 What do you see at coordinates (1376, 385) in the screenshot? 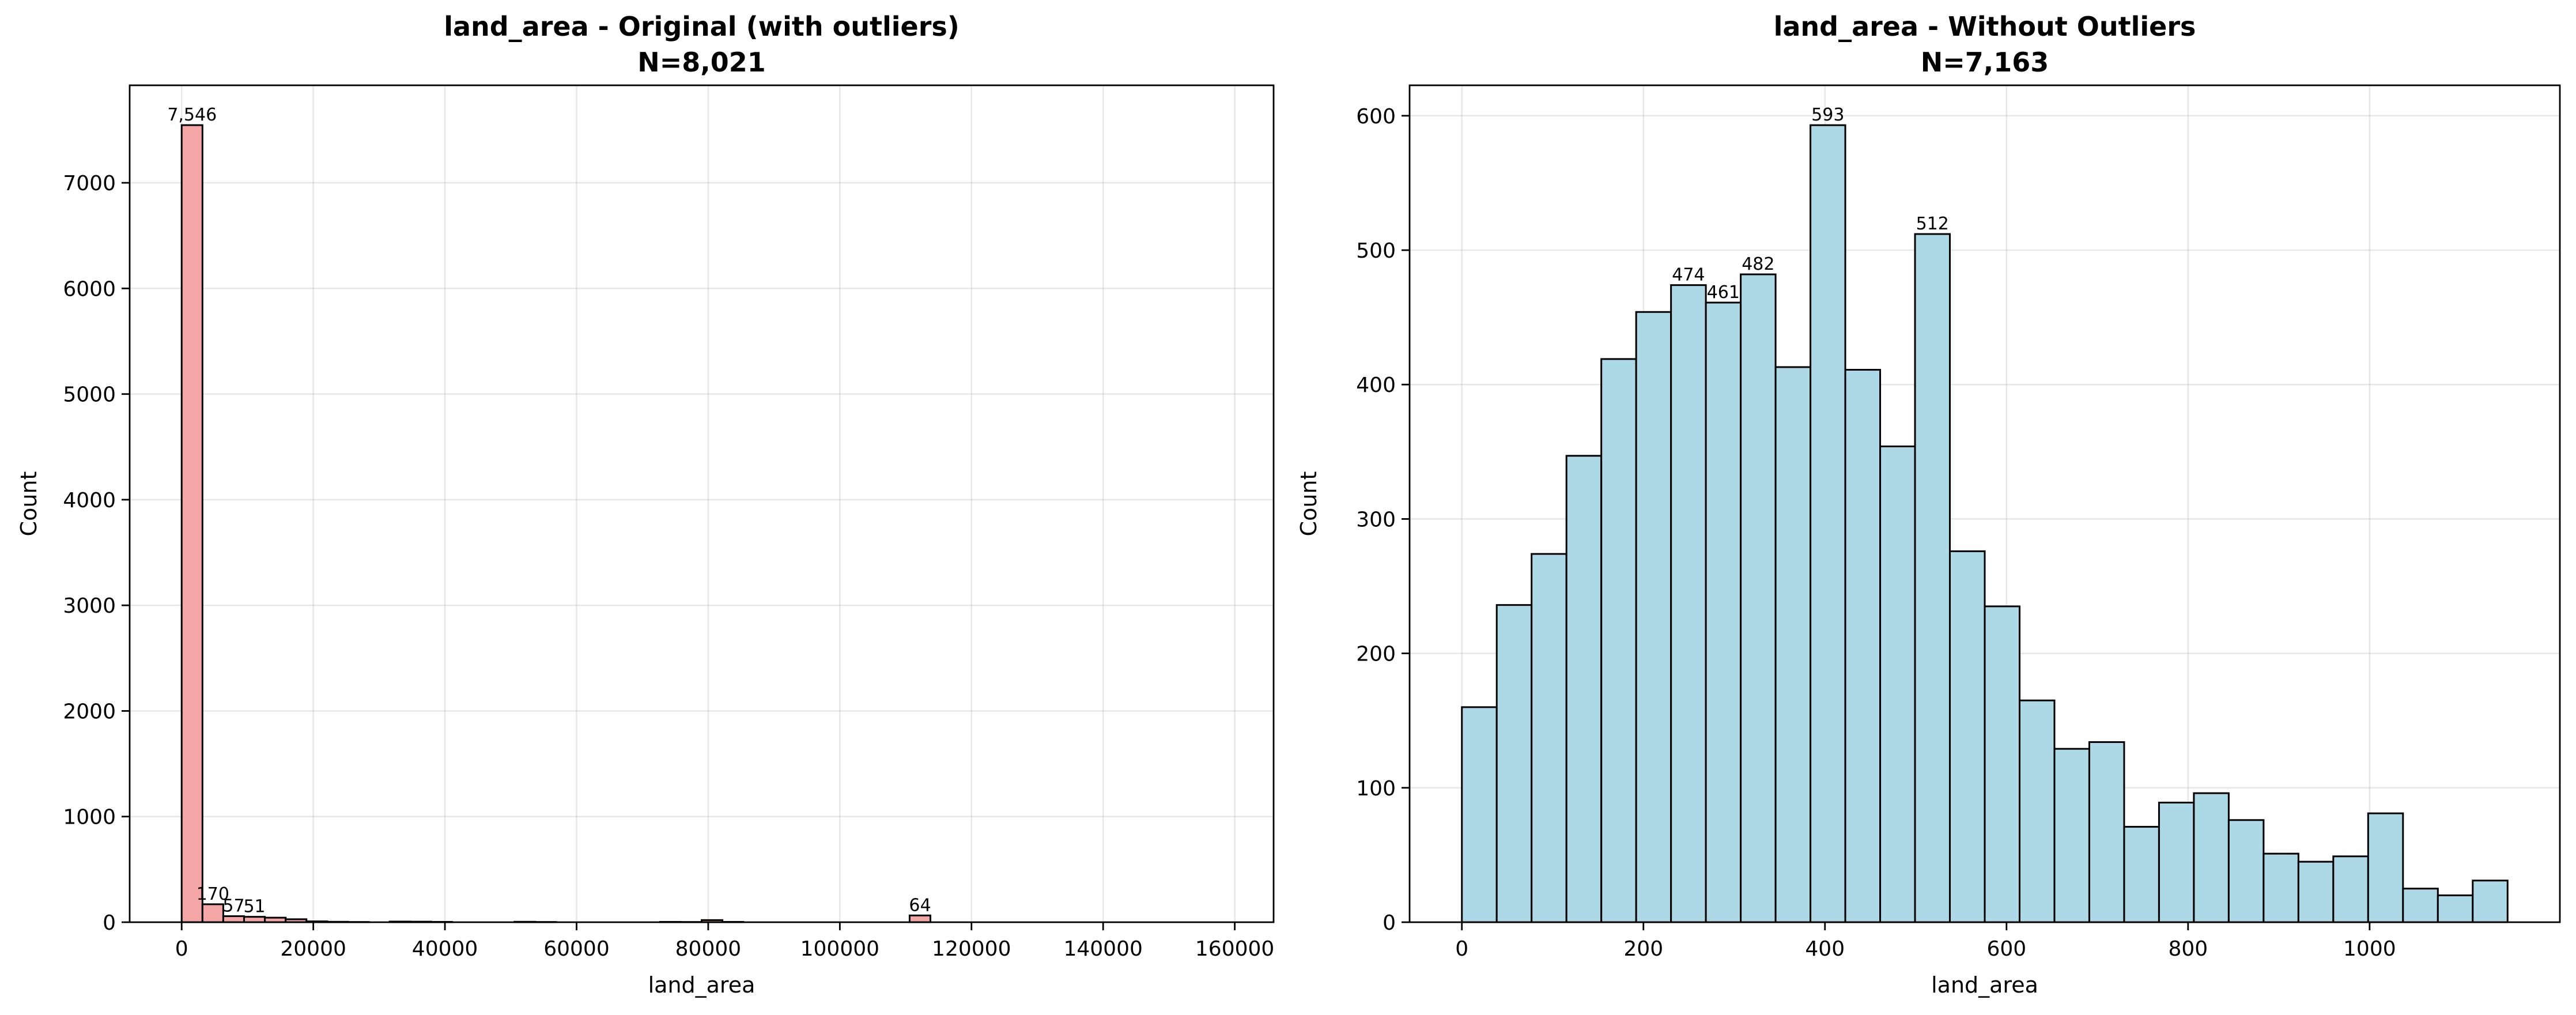
I see `y-tick-label: 400` at bounding box center [1376, 385].